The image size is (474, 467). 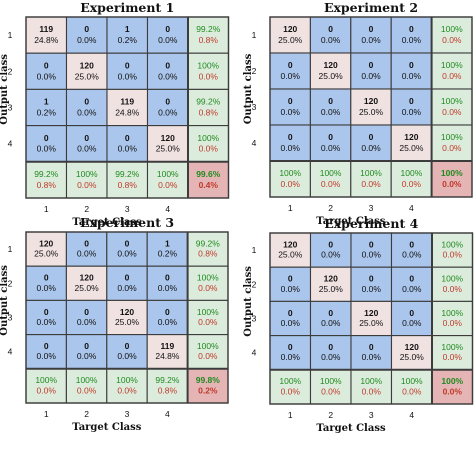 I want to click on panel-title: Experiment 2, so click(x=371, y=7).